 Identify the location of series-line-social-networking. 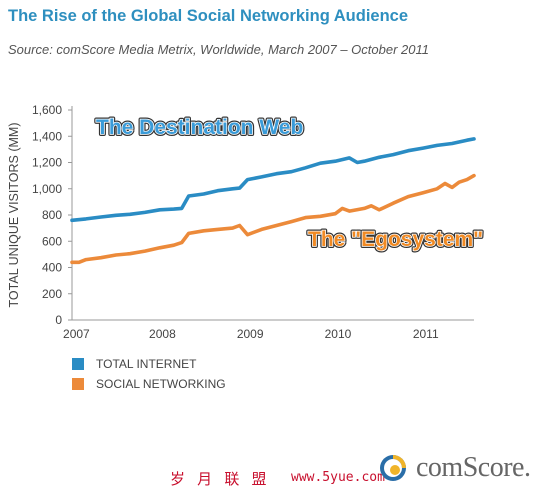
(273, 219).